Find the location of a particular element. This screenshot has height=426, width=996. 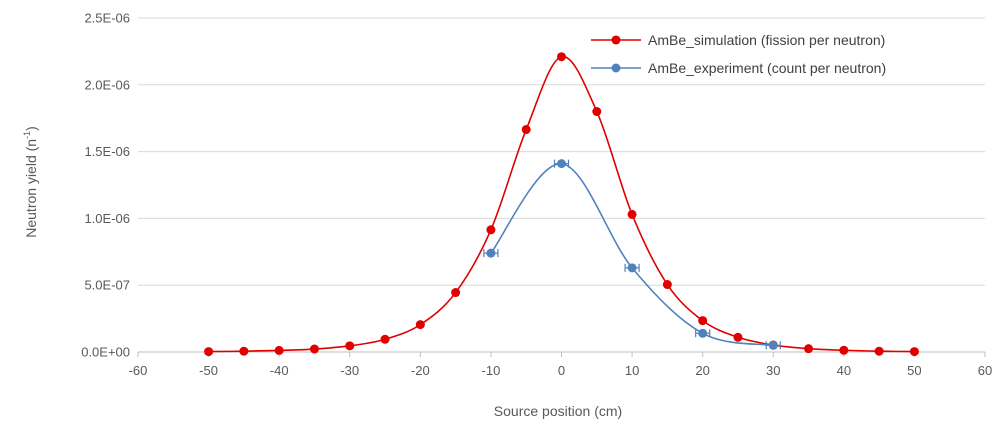

x-tick-label: 40 is located at coordinates (844, 370).